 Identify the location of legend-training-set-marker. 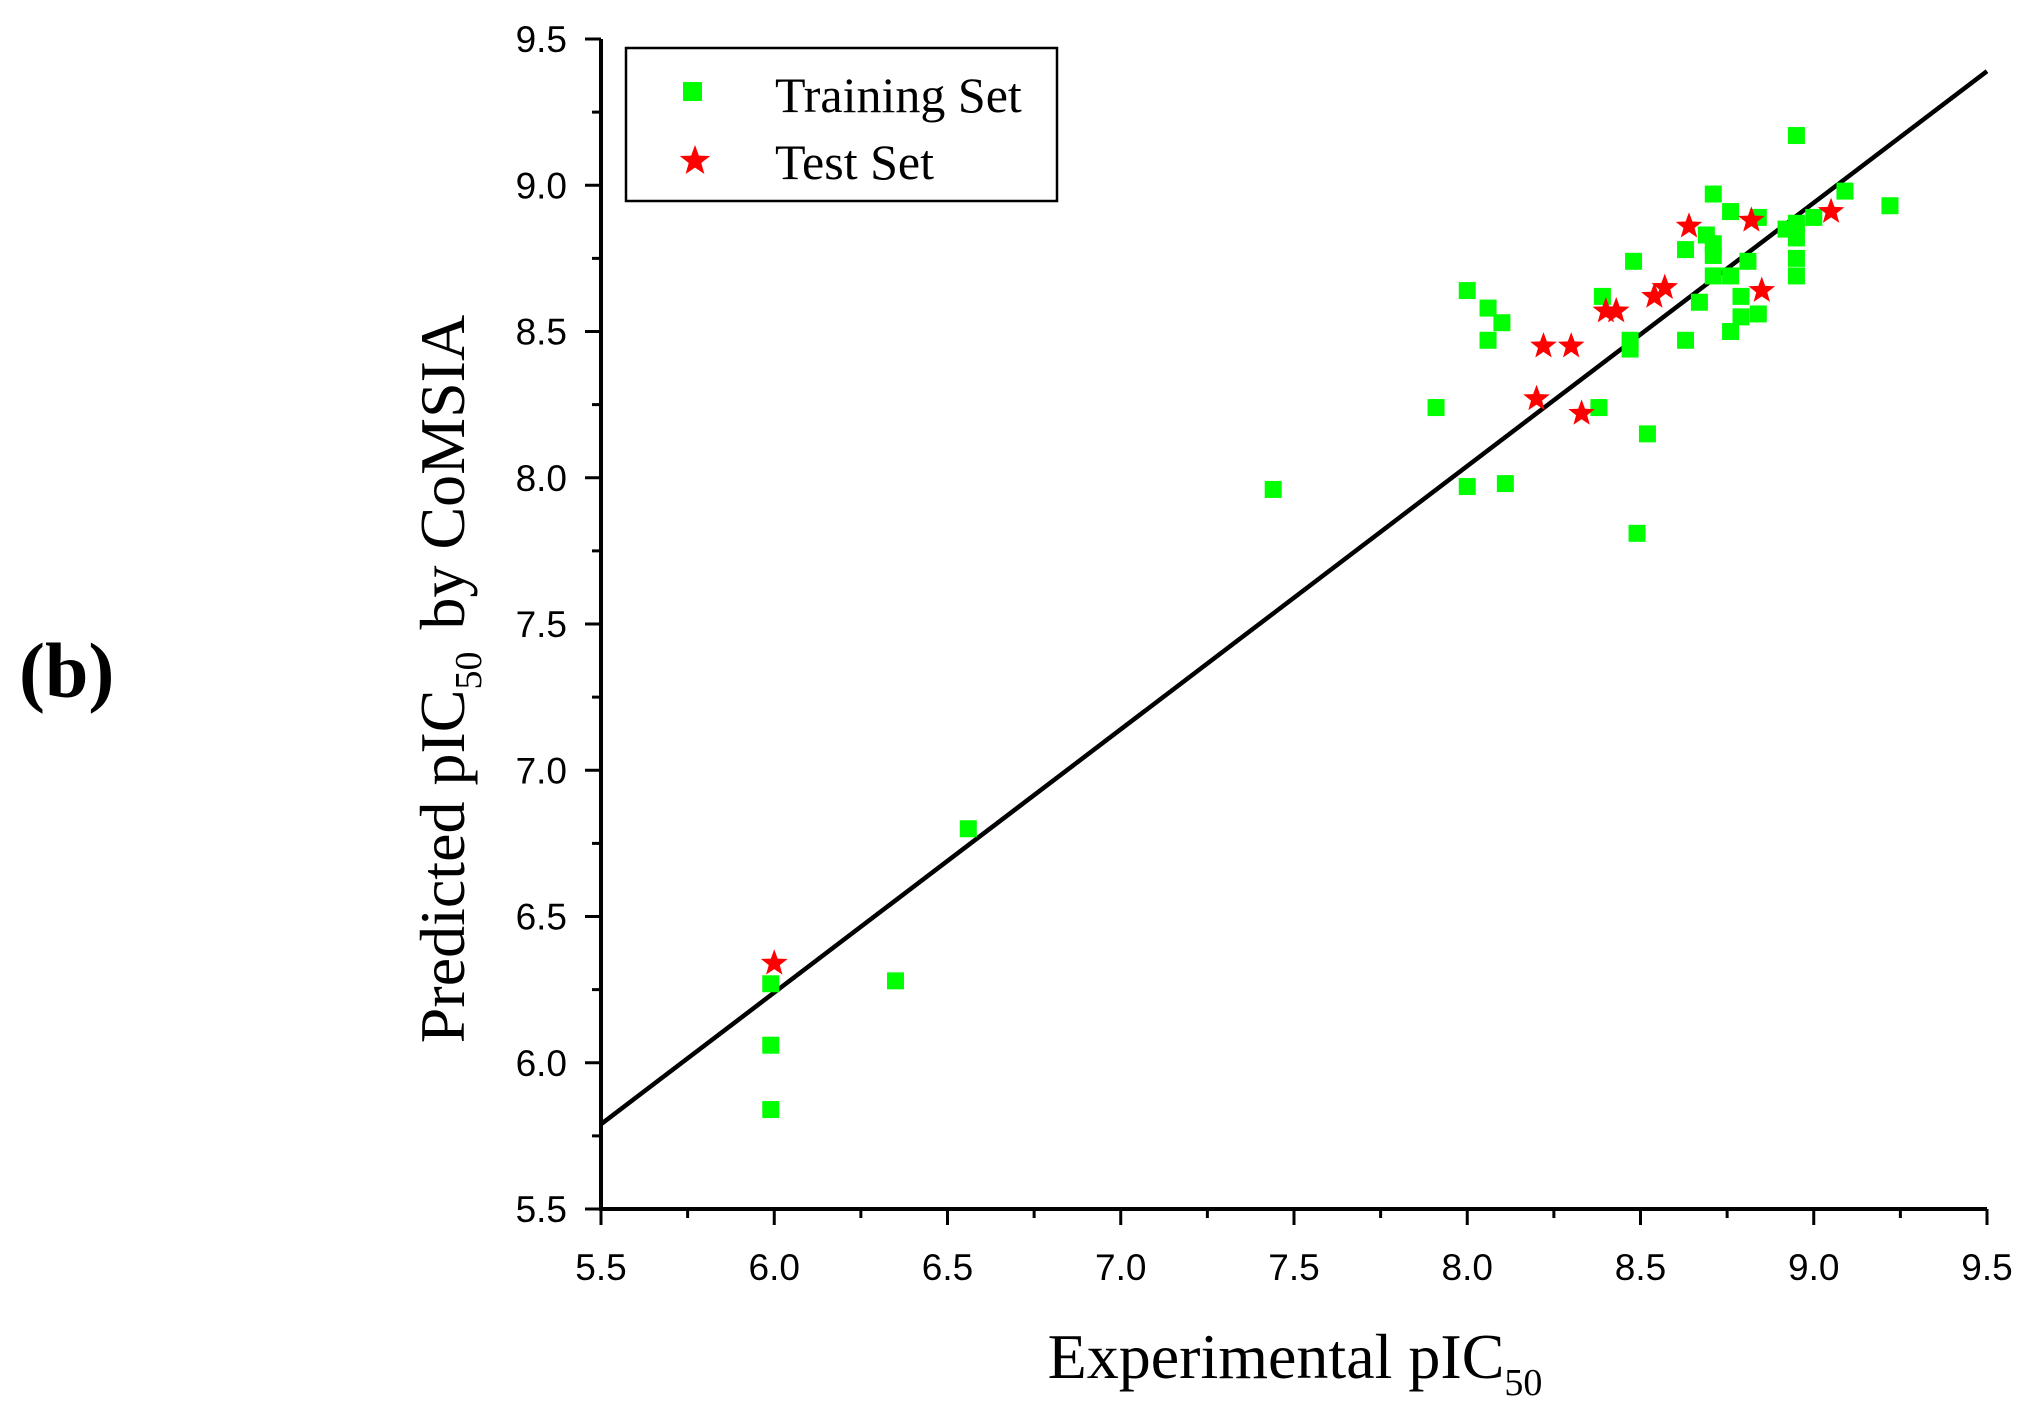
(692, 91).